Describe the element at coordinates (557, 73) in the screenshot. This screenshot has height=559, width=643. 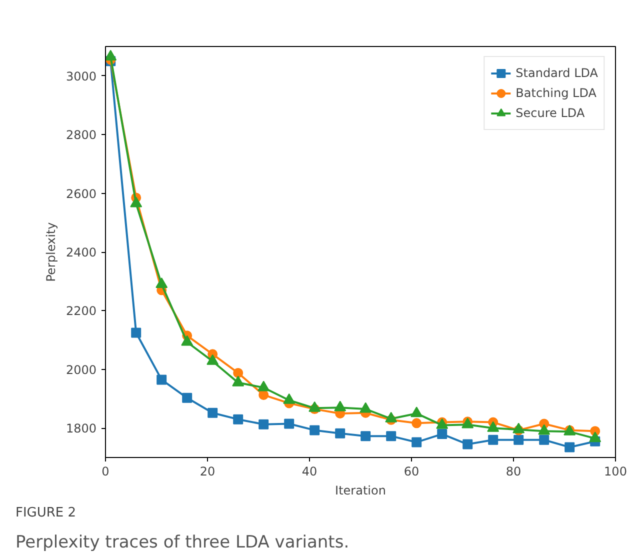
I see `legend-label: Standard LDA` at that location.